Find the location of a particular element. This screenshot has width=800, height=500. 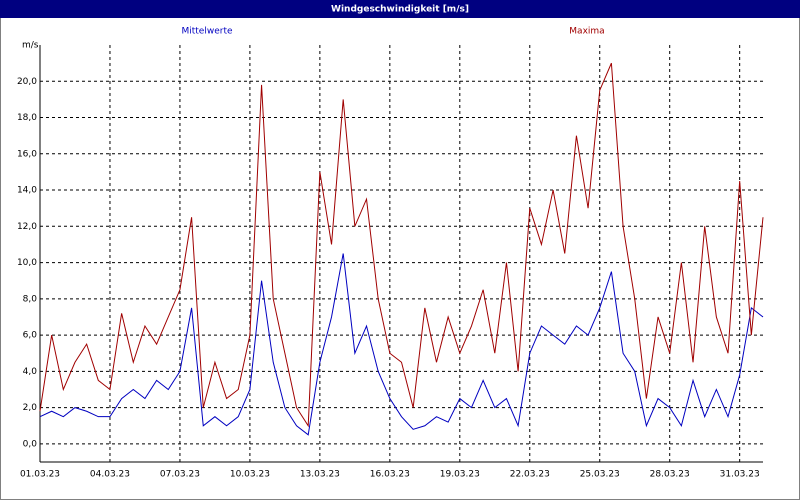

y-tick-label: 0,0 is located at coordinates (30, 444).